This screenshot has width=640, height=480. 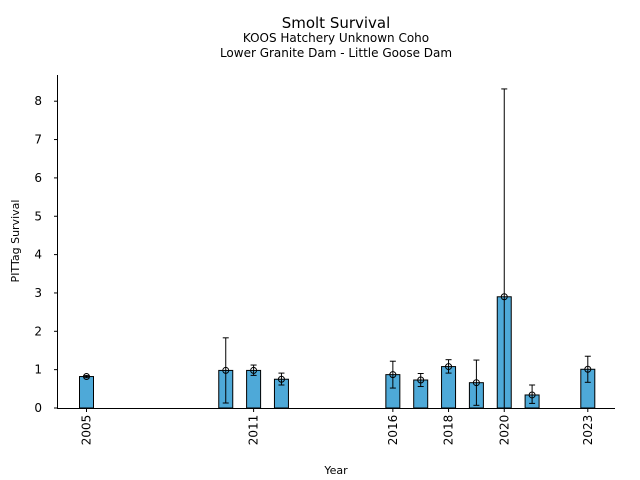 I want to click on y-tick-label: 4, so click(x=38, y=255).